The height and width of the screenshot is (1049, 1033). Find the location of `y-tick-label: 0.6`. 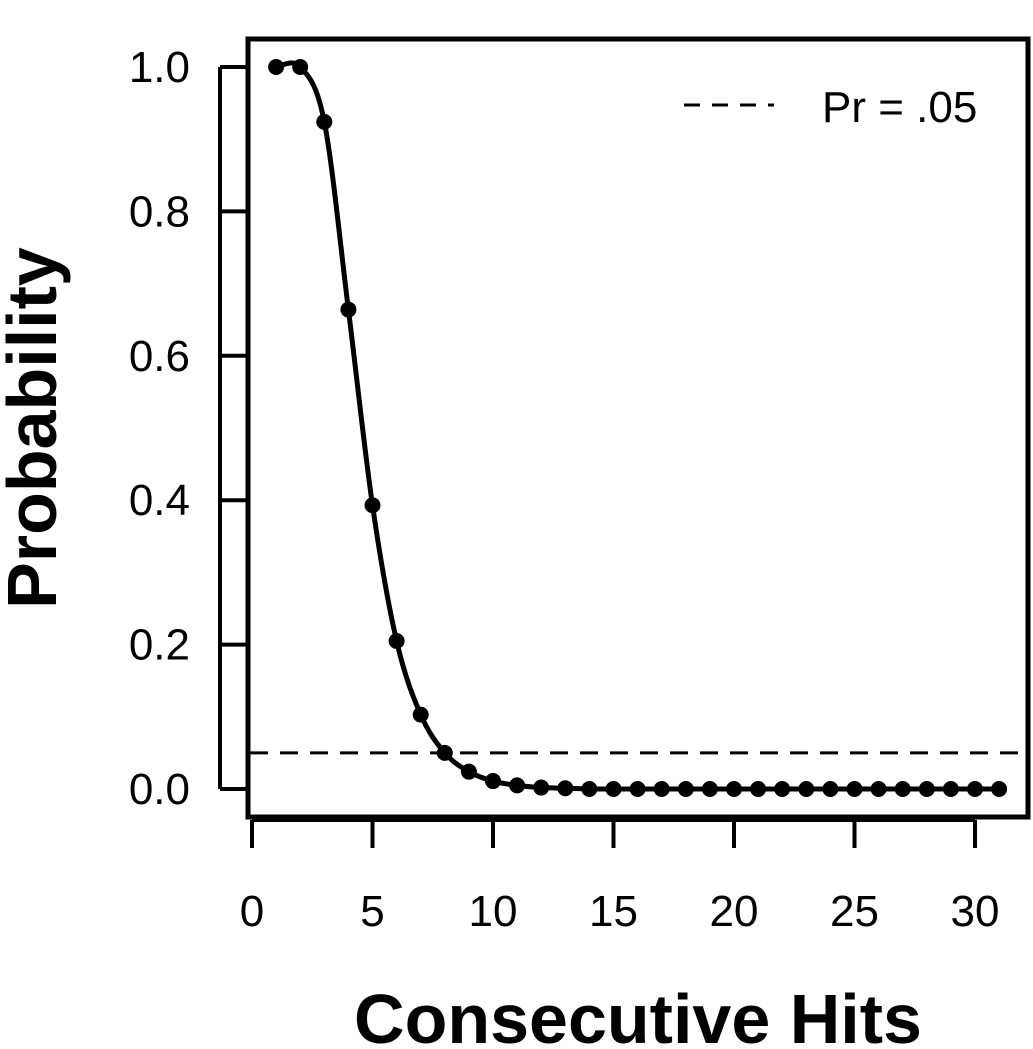

y-tick-label: 0.6 is located at coordinates (159, 356).